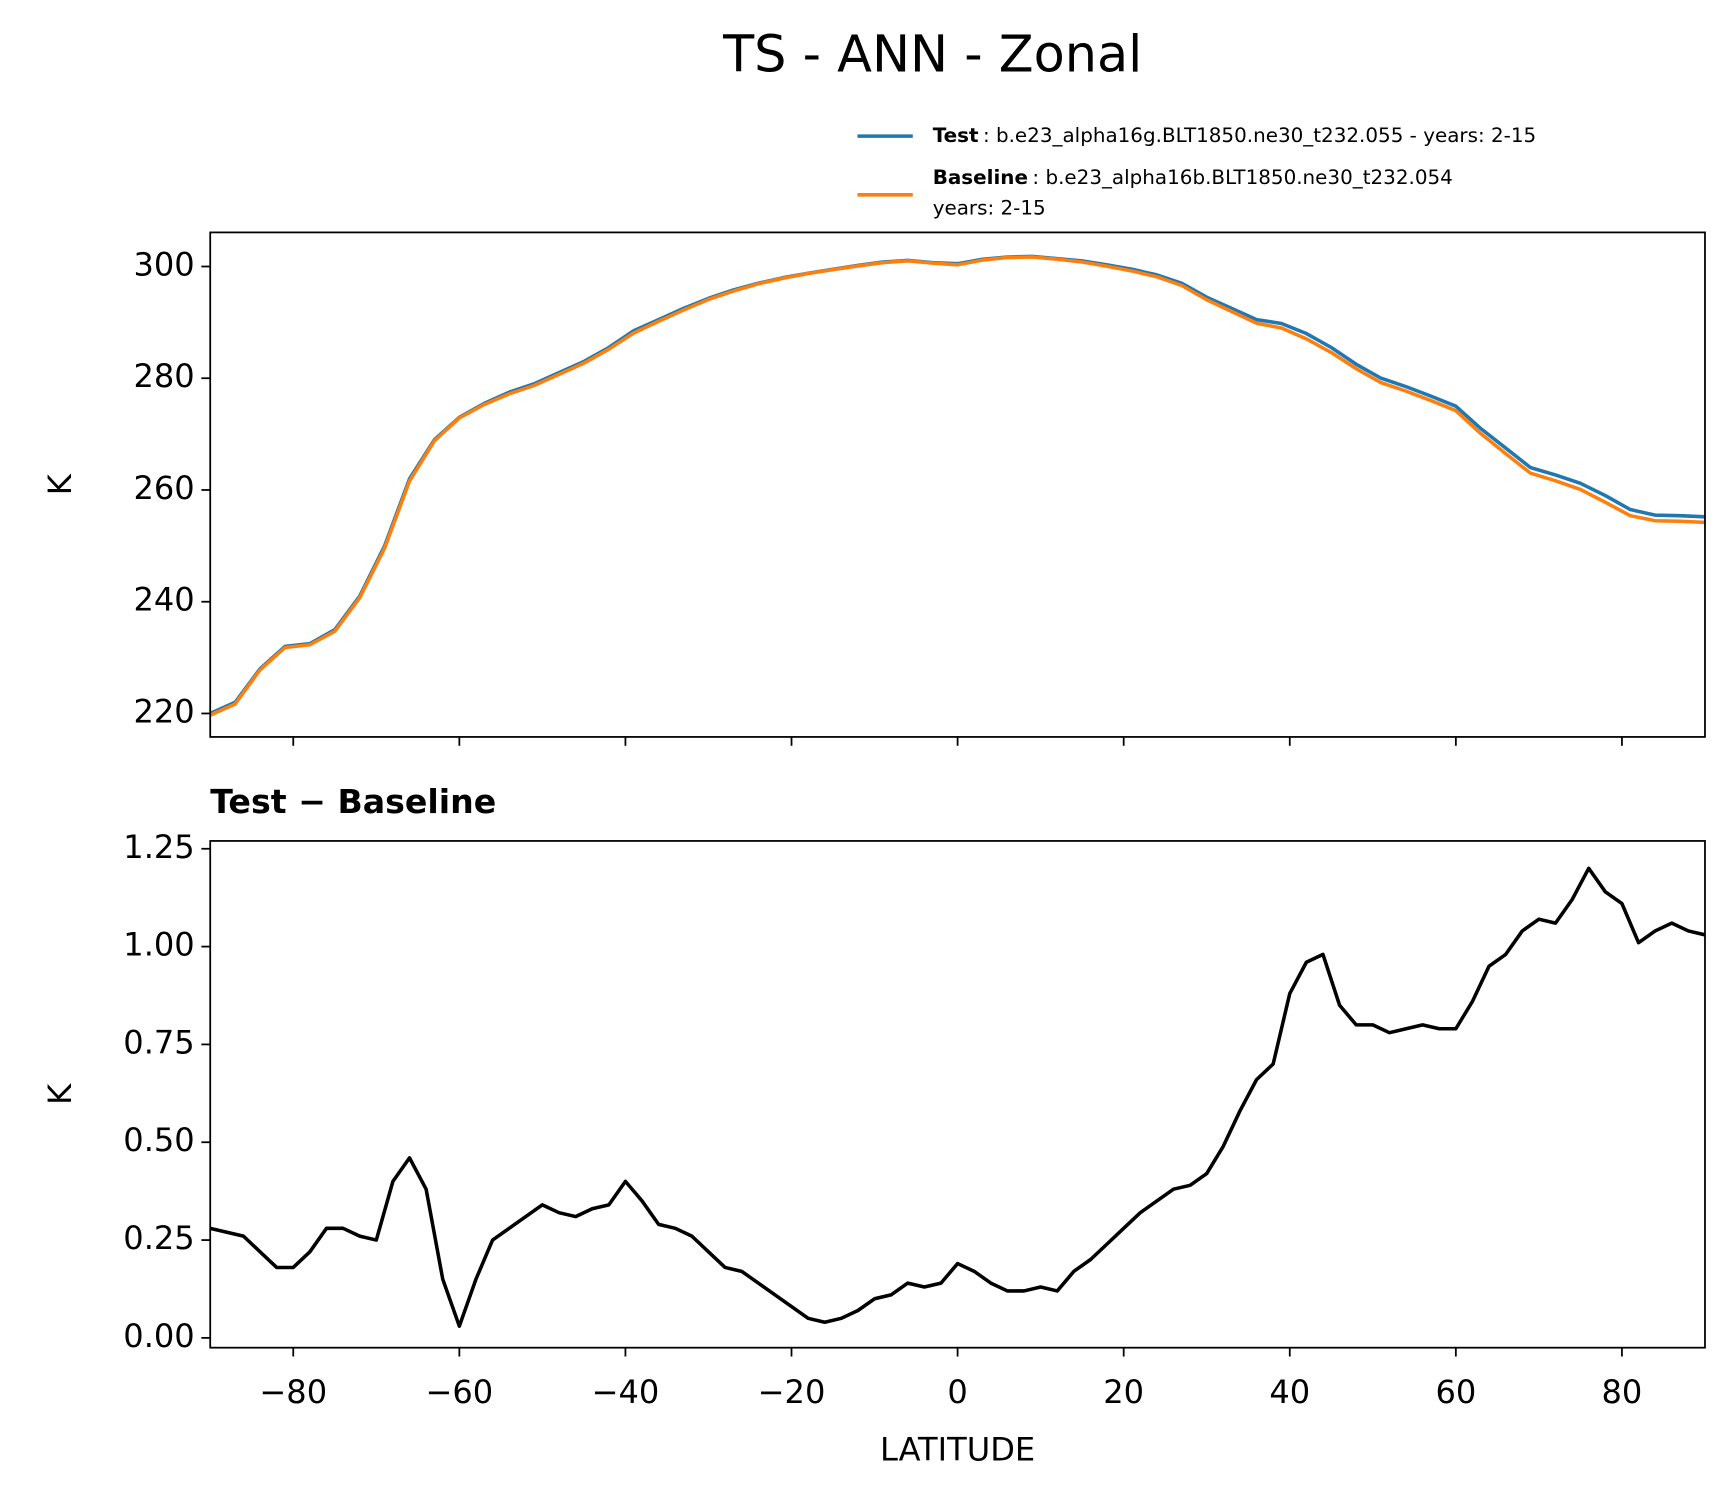 The image size is (1726, 1496). What do you see at coordinates (158, 1042) in the screenshot?
I see `y-tick-label: 0.75` at bounding box center [158, 1042].